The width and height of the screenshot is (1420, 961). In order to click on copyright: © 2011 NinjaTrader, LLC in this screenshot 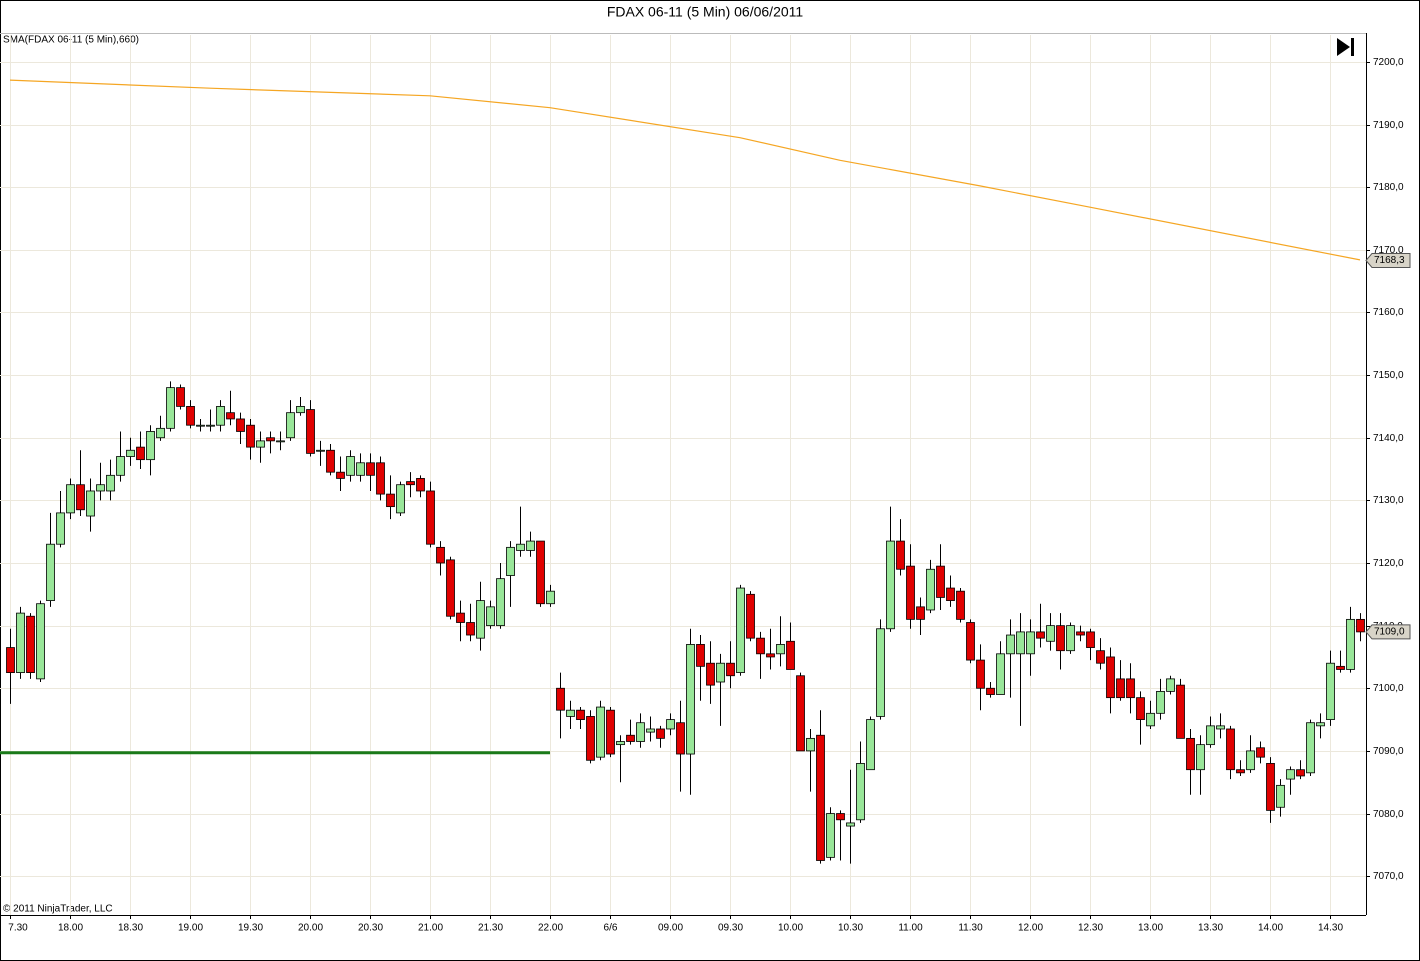, I will do `click(58, 909)`.